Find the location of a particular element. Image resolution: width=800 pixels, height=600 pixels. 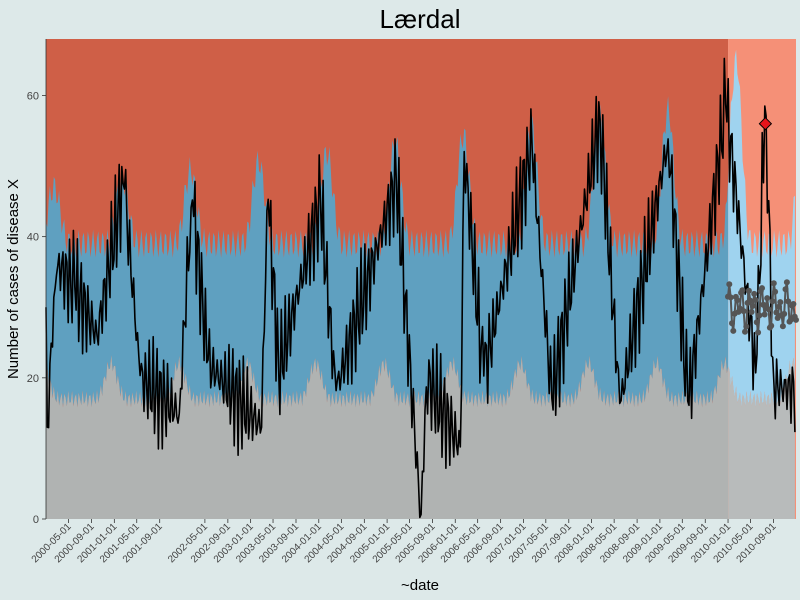

x-axis-label: ~date is located at coordinates (420, 585).